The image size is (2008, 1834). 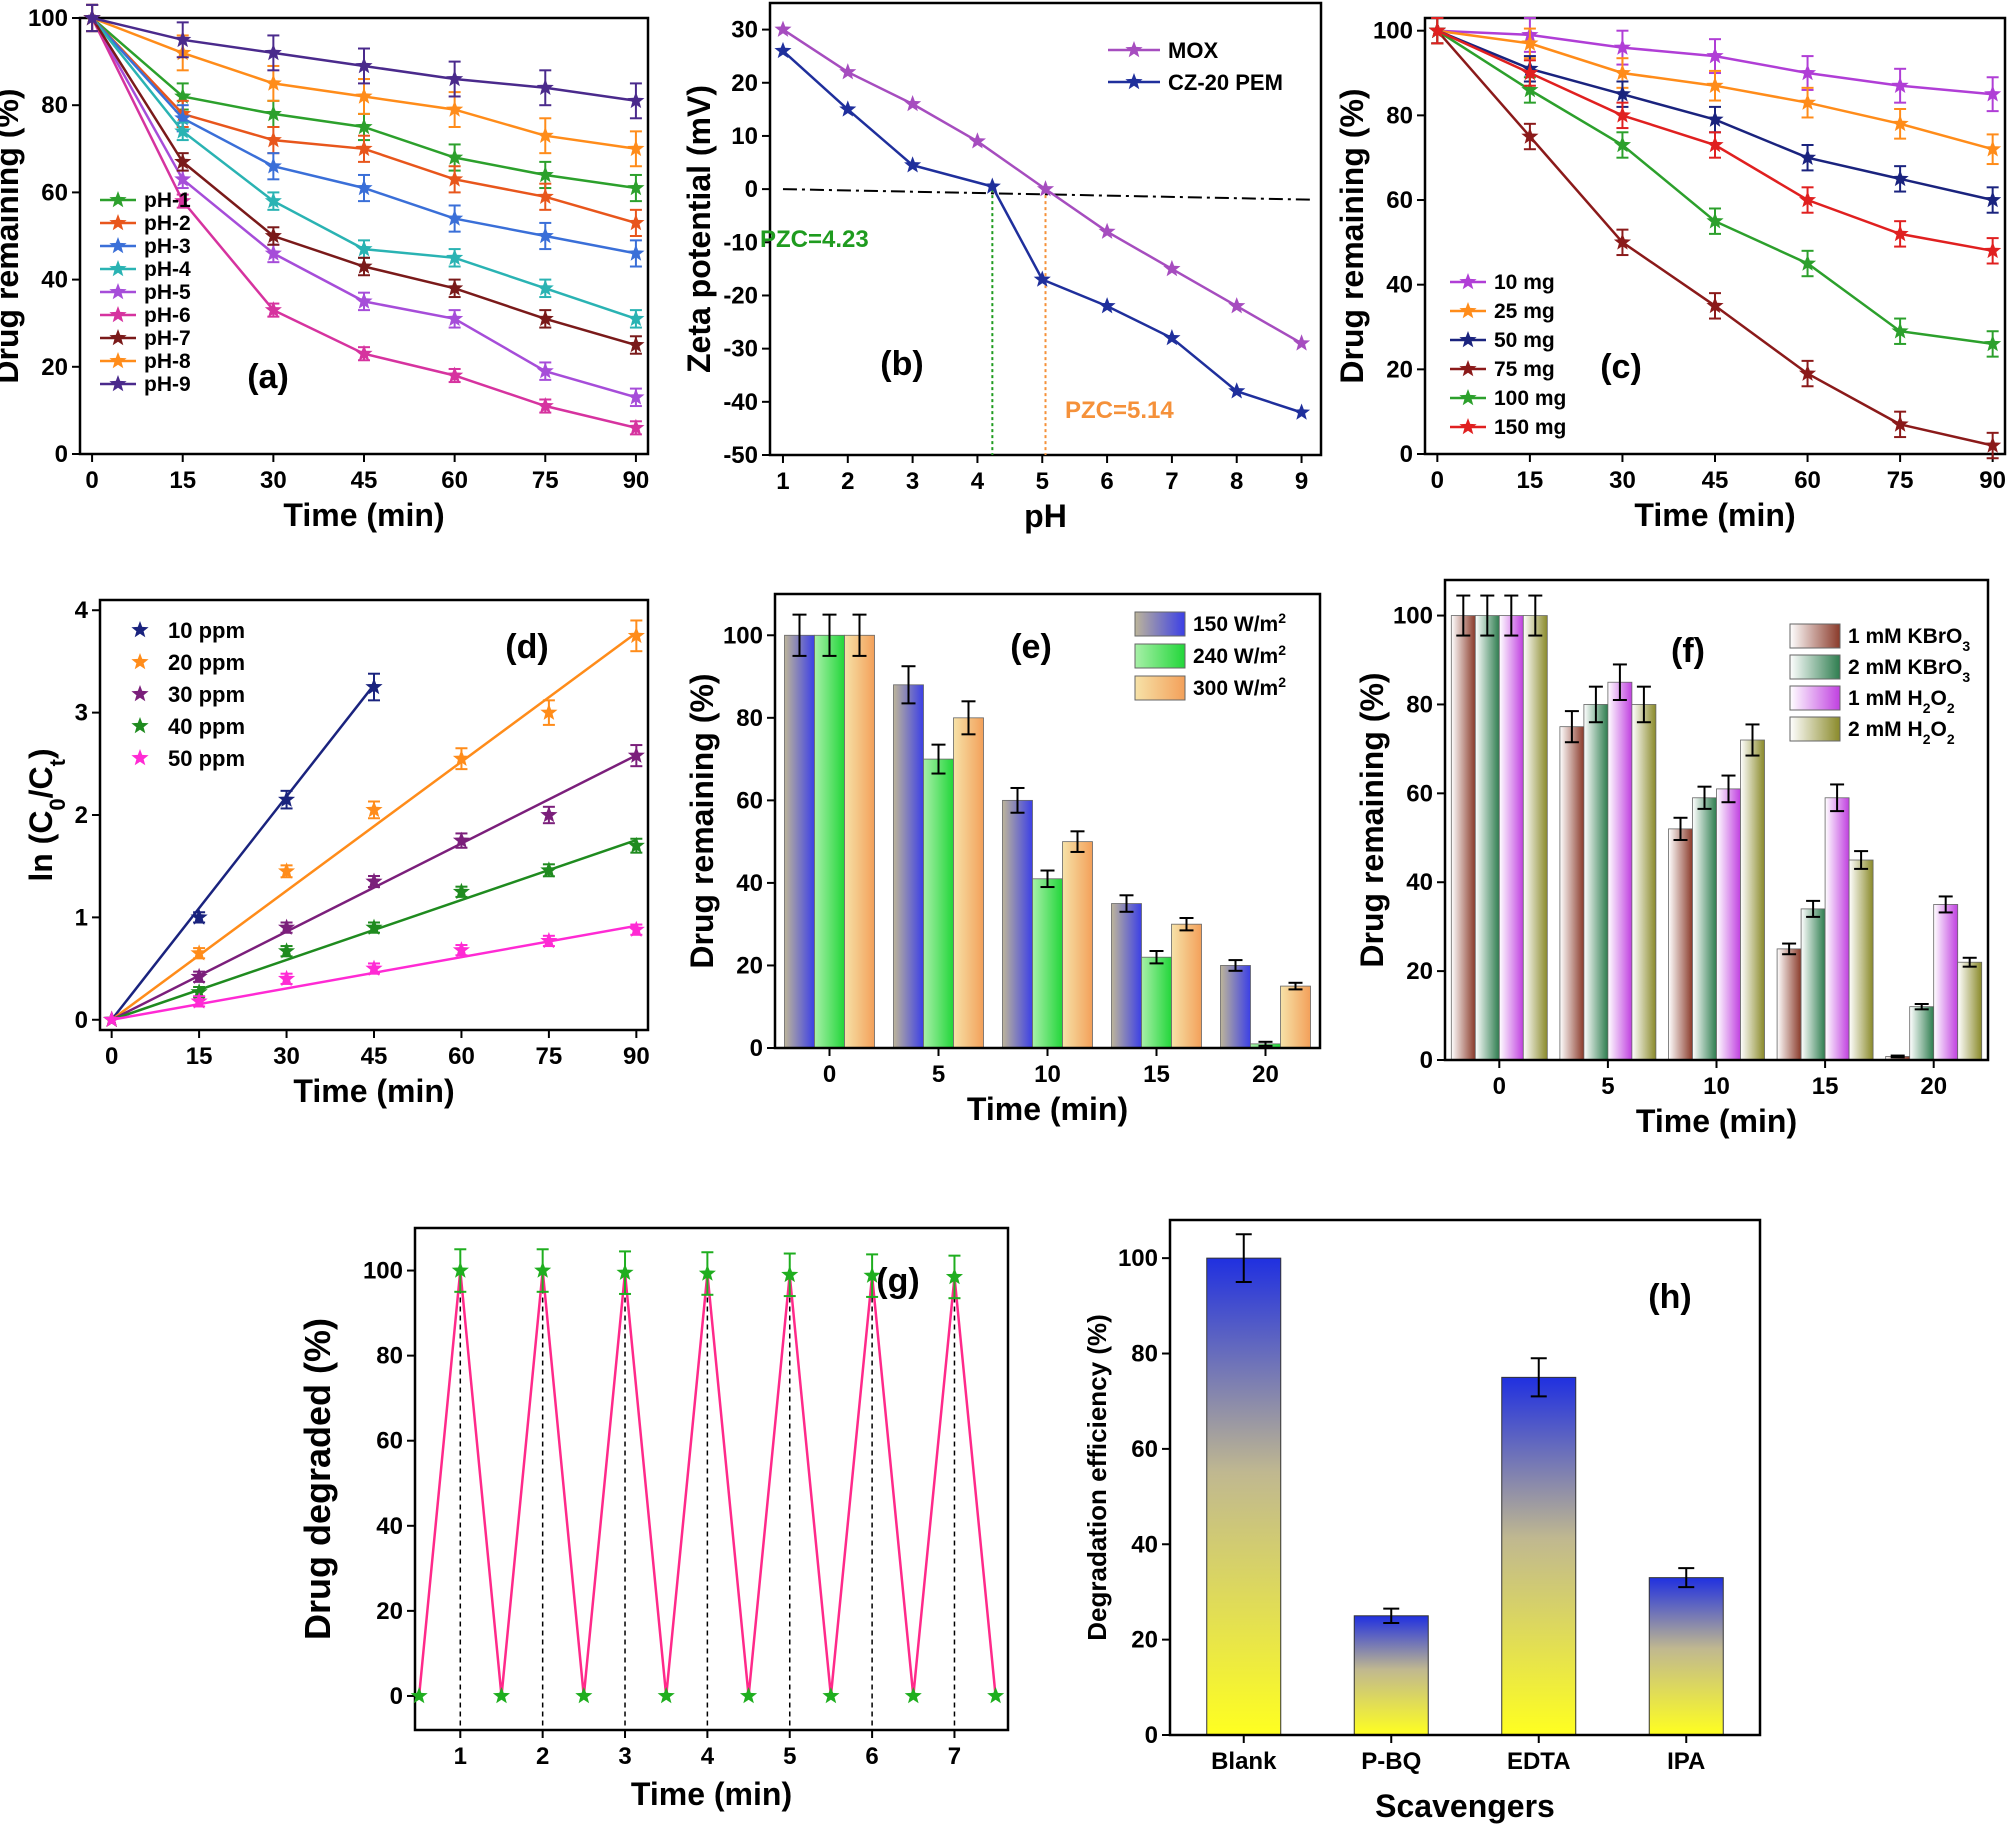 I want to click on y-tick-label: -50, so click(x=740, y=455).